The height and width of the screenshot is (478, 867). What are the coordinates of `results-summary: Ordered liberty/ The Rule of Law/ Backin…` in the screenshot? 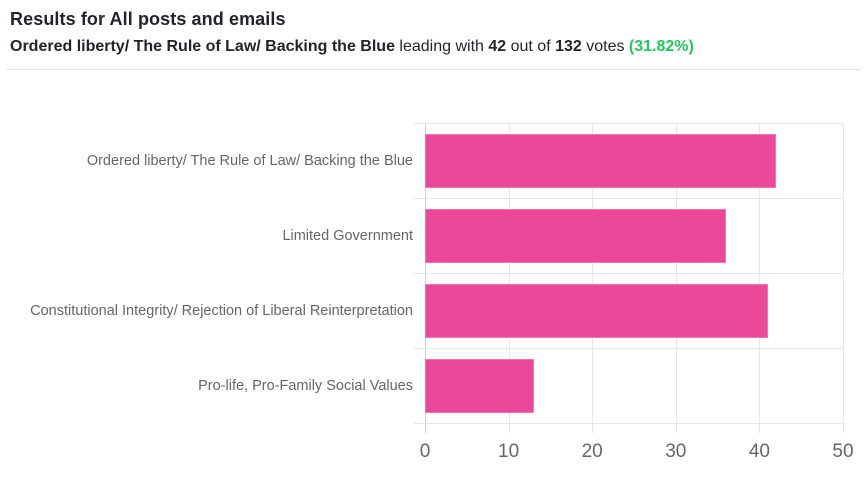 It's located at (352, 47).